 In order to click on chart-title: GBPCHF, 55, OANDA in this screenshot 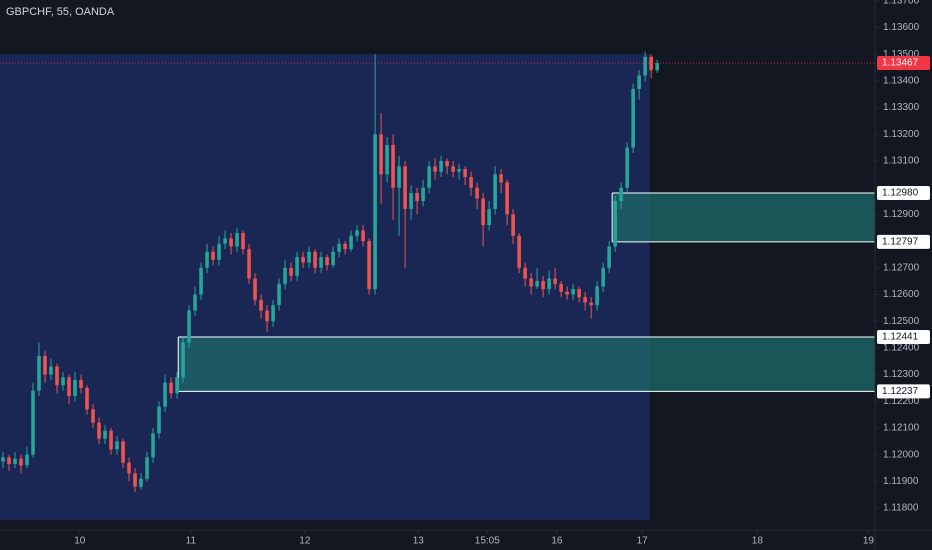, I will do `click(60, 12)`.